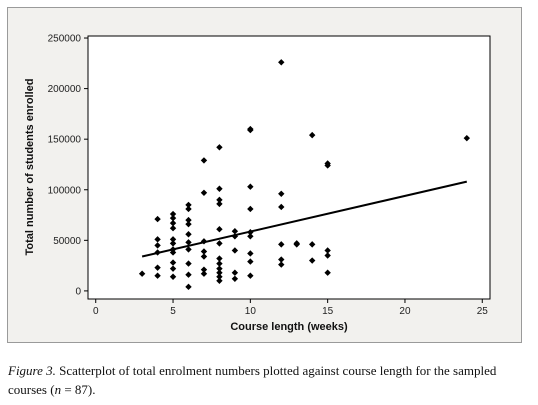 Image resolution: width=538 pixels, height=405 pixels. What do you see at coordinates (328, 311) in the screenshot?
I see `x-tick-label: 15` at bounding box center [328, 311].